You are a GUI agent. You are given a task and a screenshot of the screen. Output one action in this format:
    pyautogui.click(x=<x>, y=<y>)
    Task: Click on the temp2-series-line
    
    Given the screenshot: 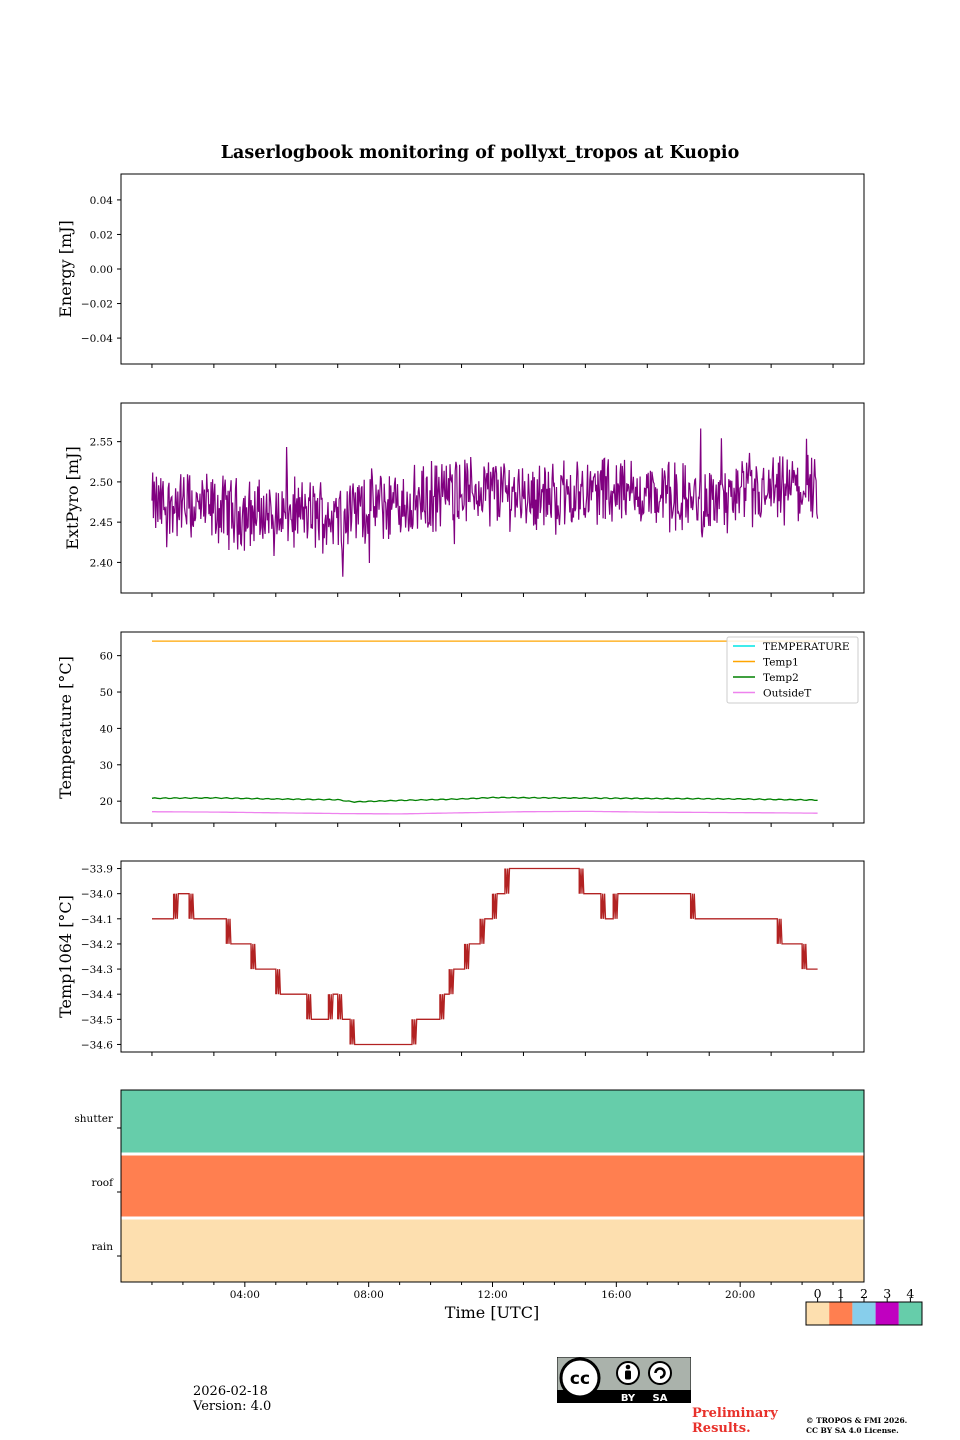 What is the action you would take?
    pyautogui.click(x=484, y=799)
    